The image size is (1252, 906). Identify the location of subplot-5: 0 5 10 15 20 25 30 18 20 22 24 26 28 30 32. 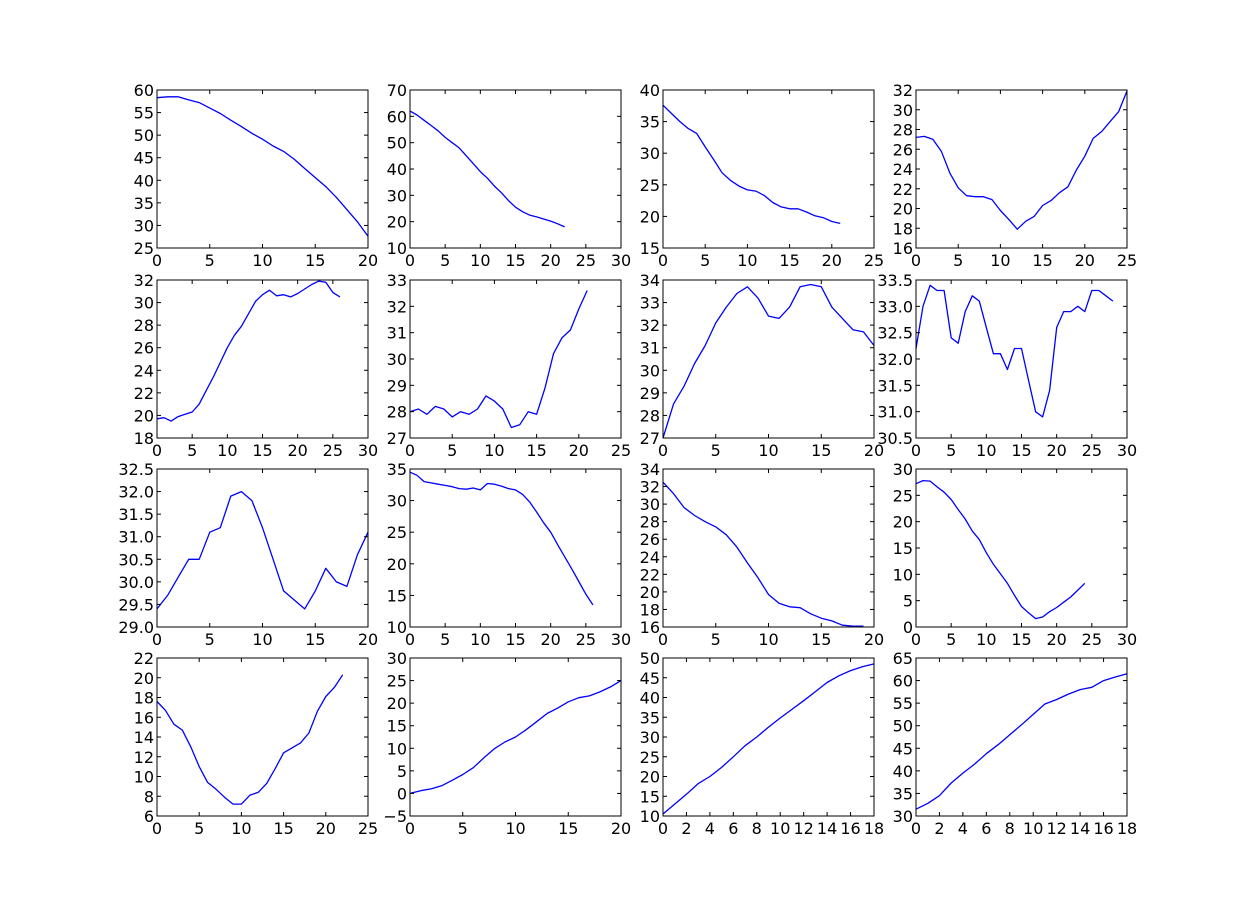
(256, 365).